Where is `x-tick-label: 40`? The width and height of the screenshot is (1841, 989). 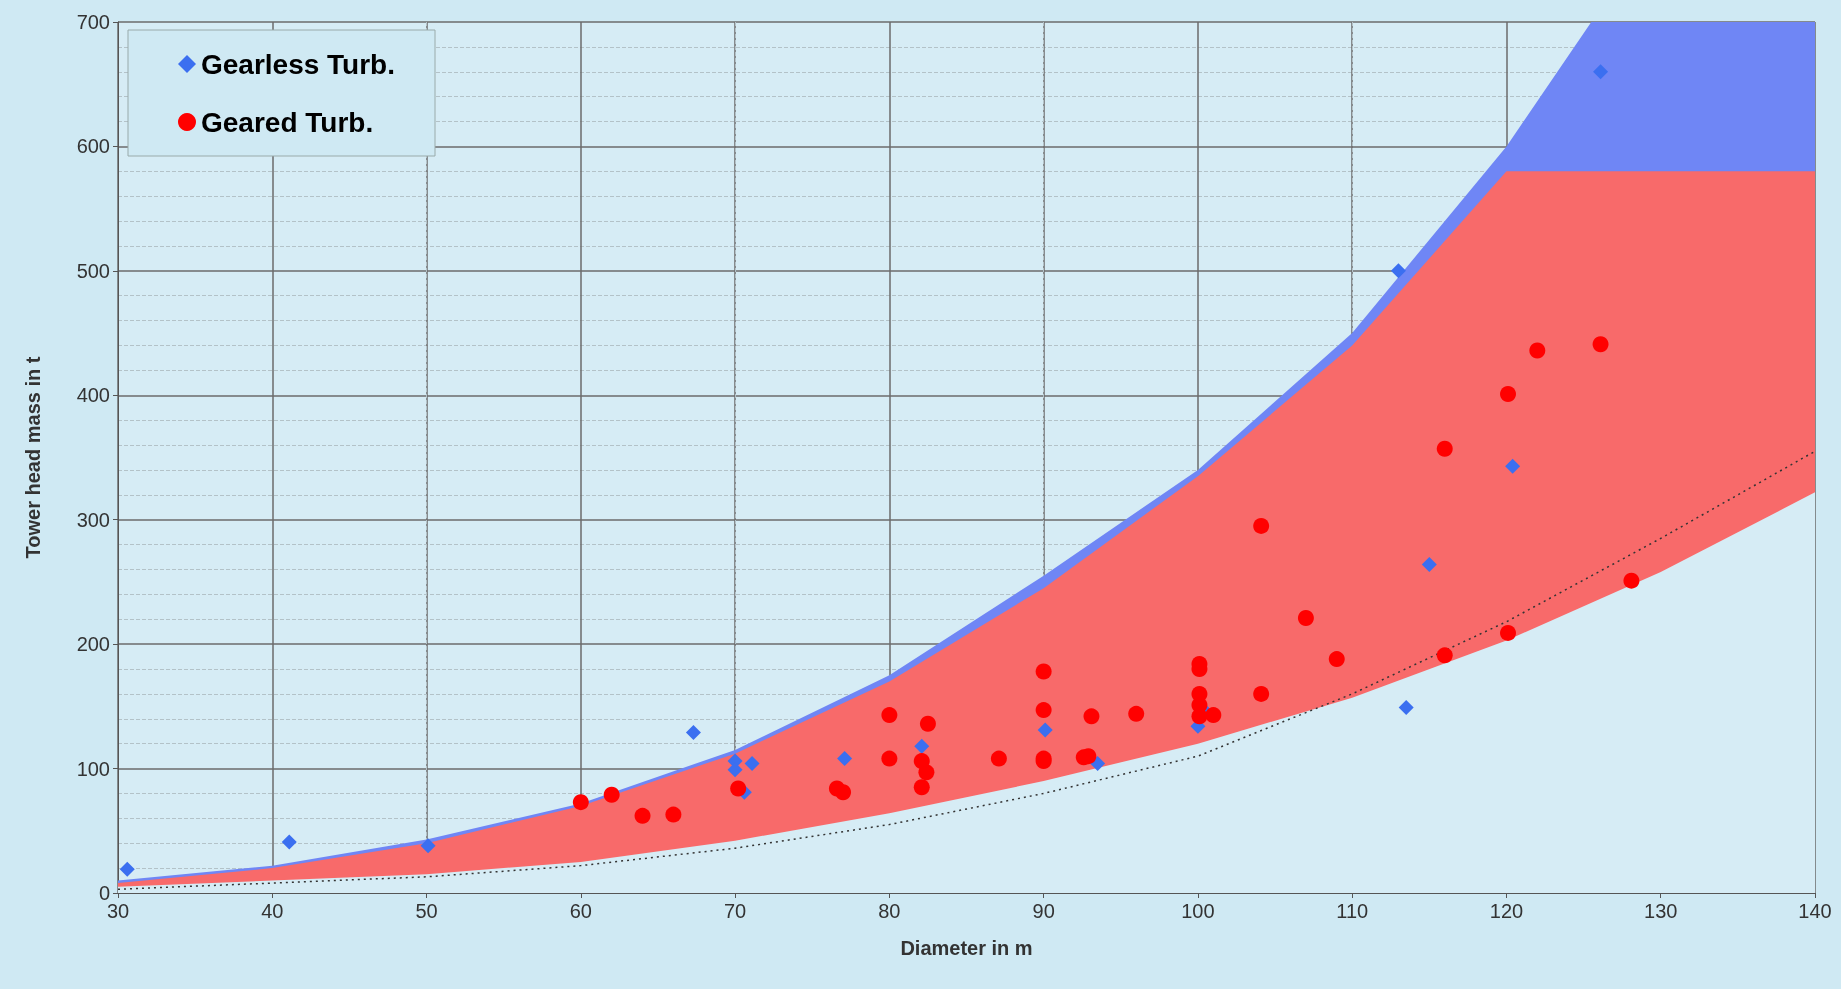
x-tick-label: 40 is located at coordinates (272, 911).